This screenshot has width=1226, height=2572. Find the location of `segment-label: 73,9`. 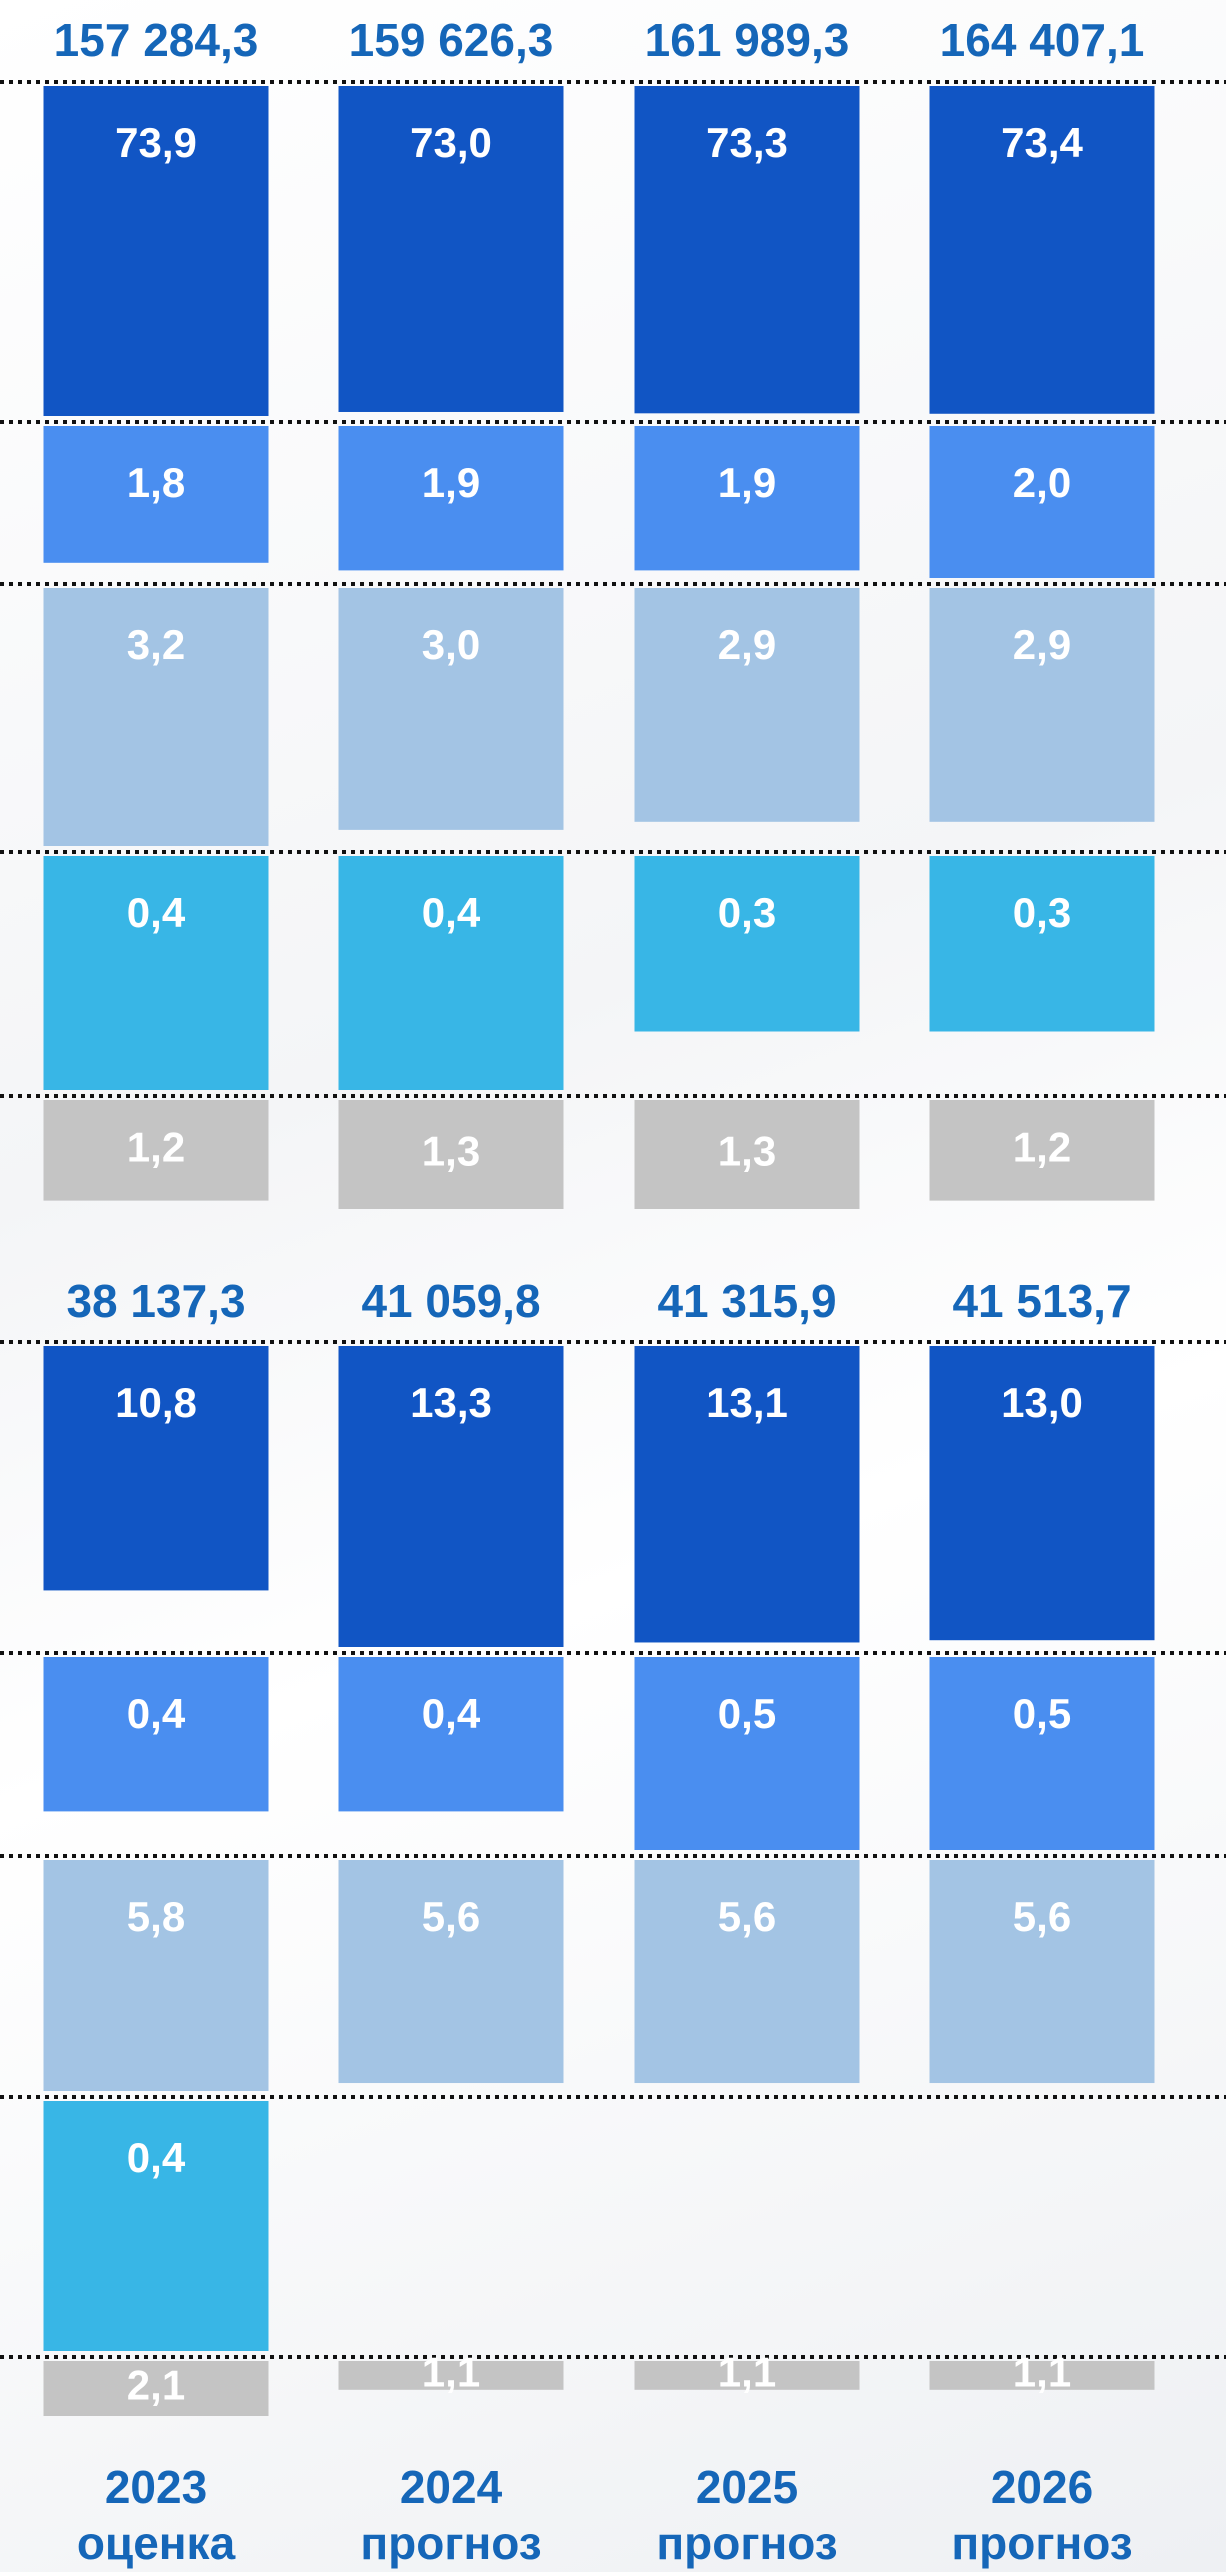

segment-label: 73,9 is located at coordinates (156, 142).